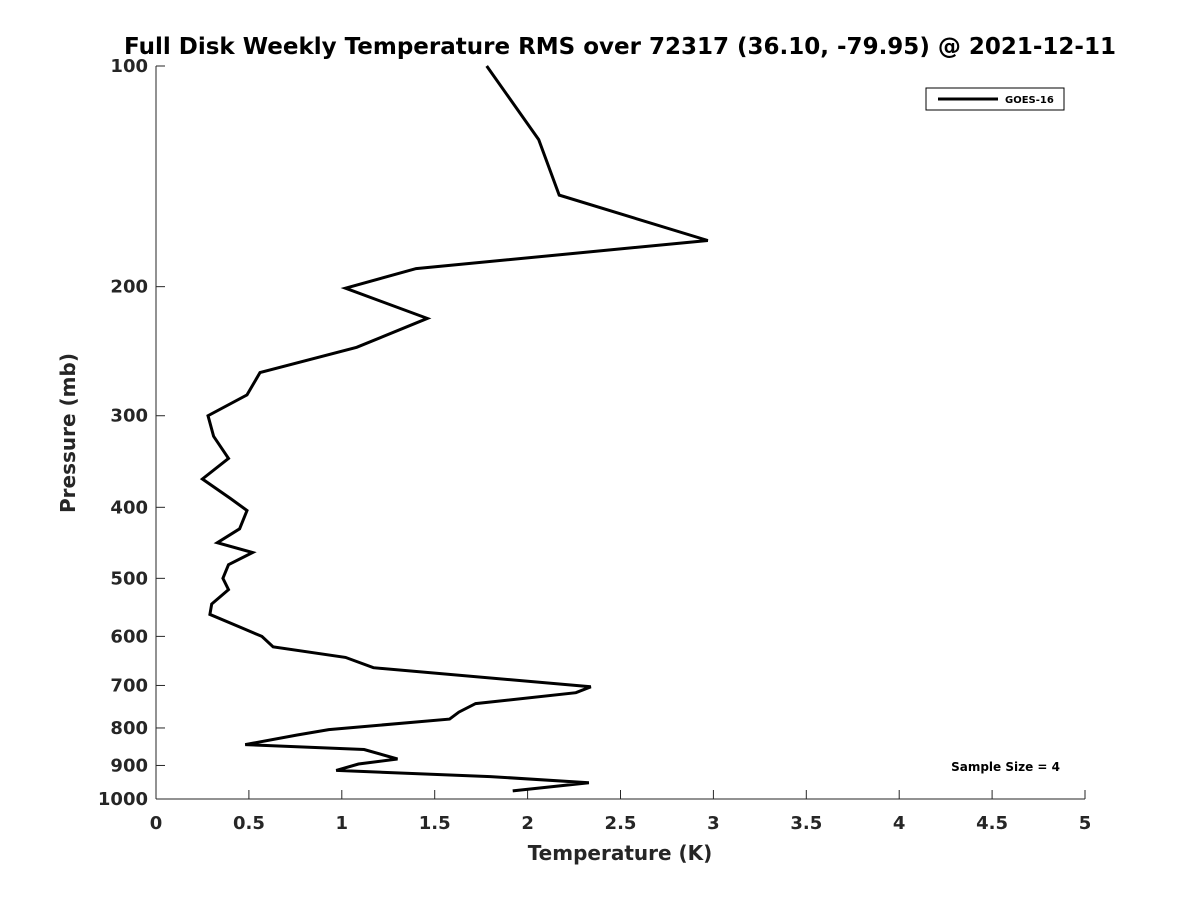 The height and width of the screenshot is (900, 1200). Describe the element at coordinates (123, 799) in the screenshot. I see `y-tick-label: 1000` at that location.